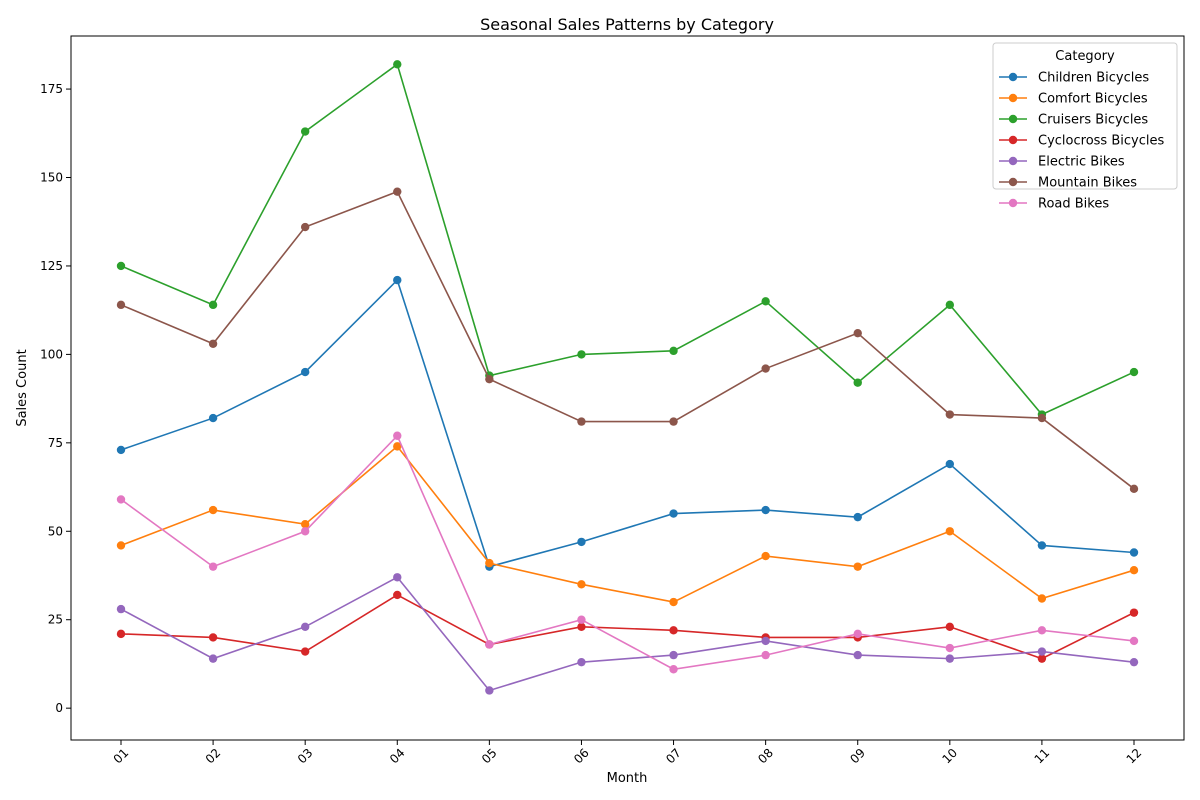  Describe the element at coordinates (55, 398) in the screenshot. I see `y-axis: 0 25 50 75 100 125 150 175` at that location.